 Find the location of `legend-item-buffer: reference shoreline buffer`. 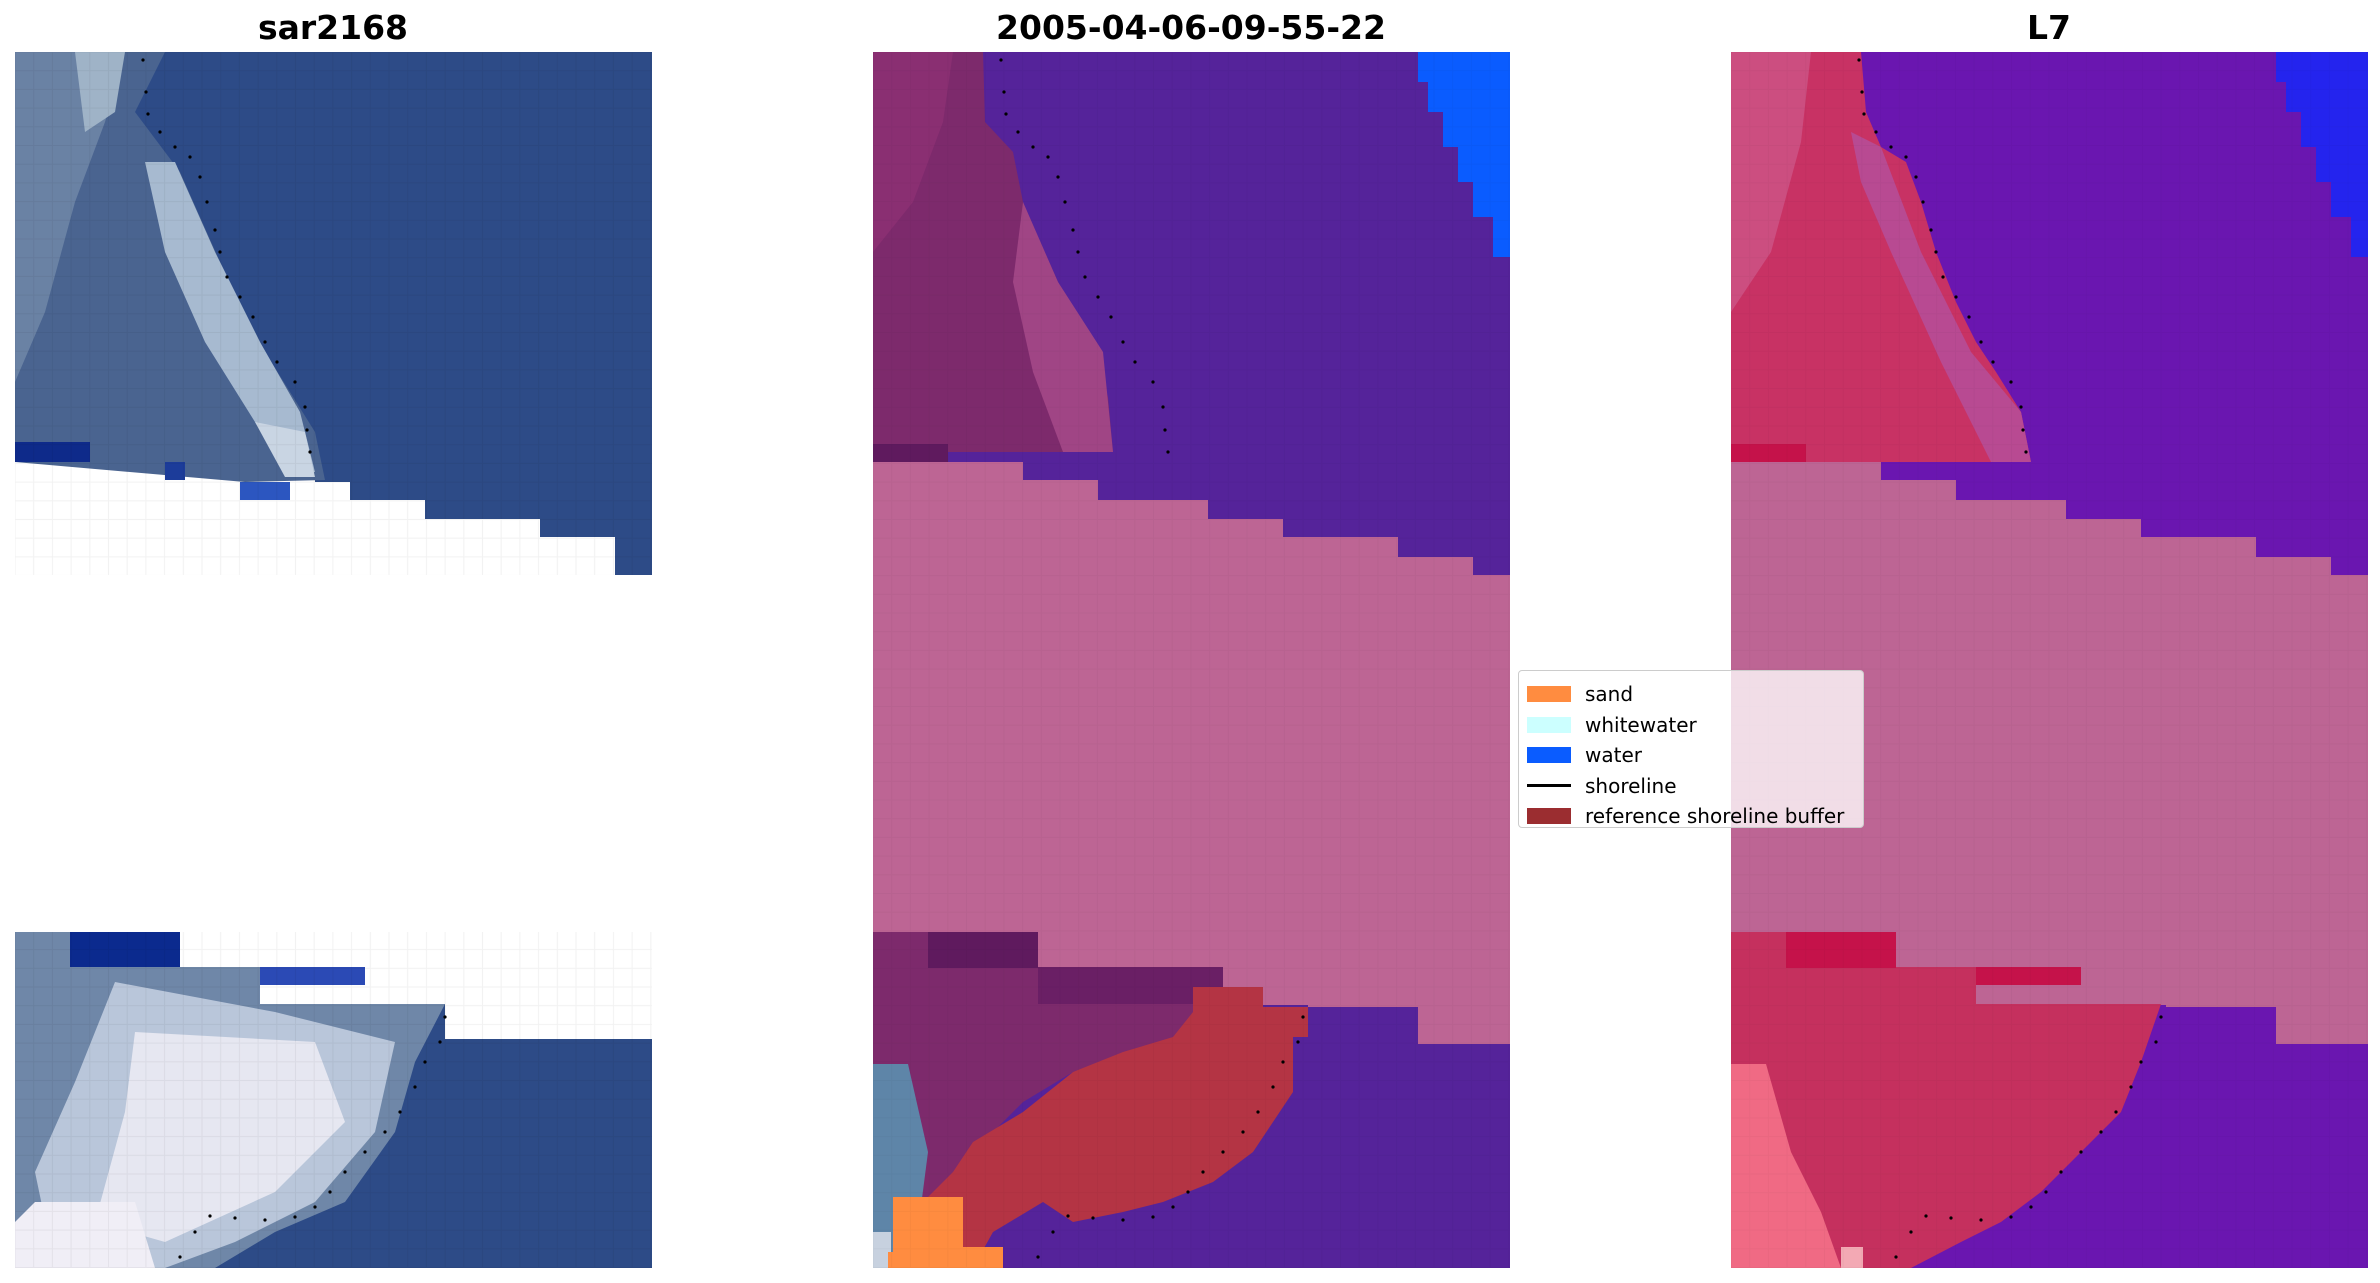

legend-item-buffer: reference shoreline buffer is located at coordinates (1695, 816).